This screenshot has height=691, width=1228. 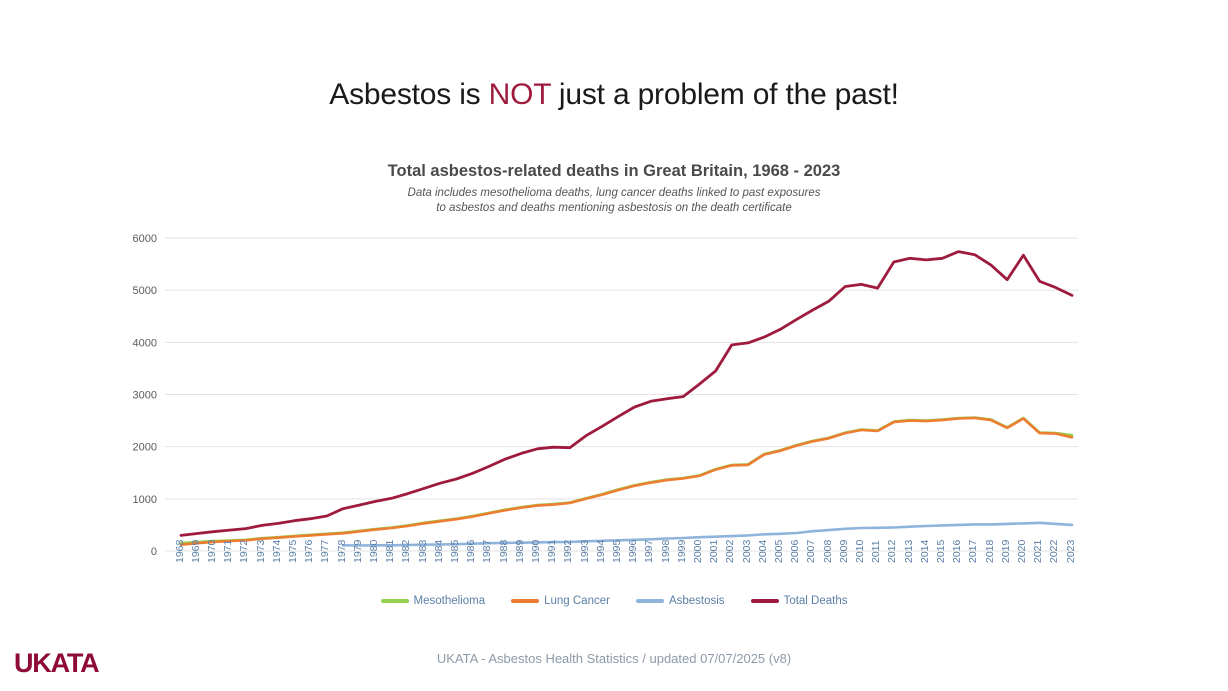 I want to click on x-axis-tick-label: 1993, so click(x=584, y=551).